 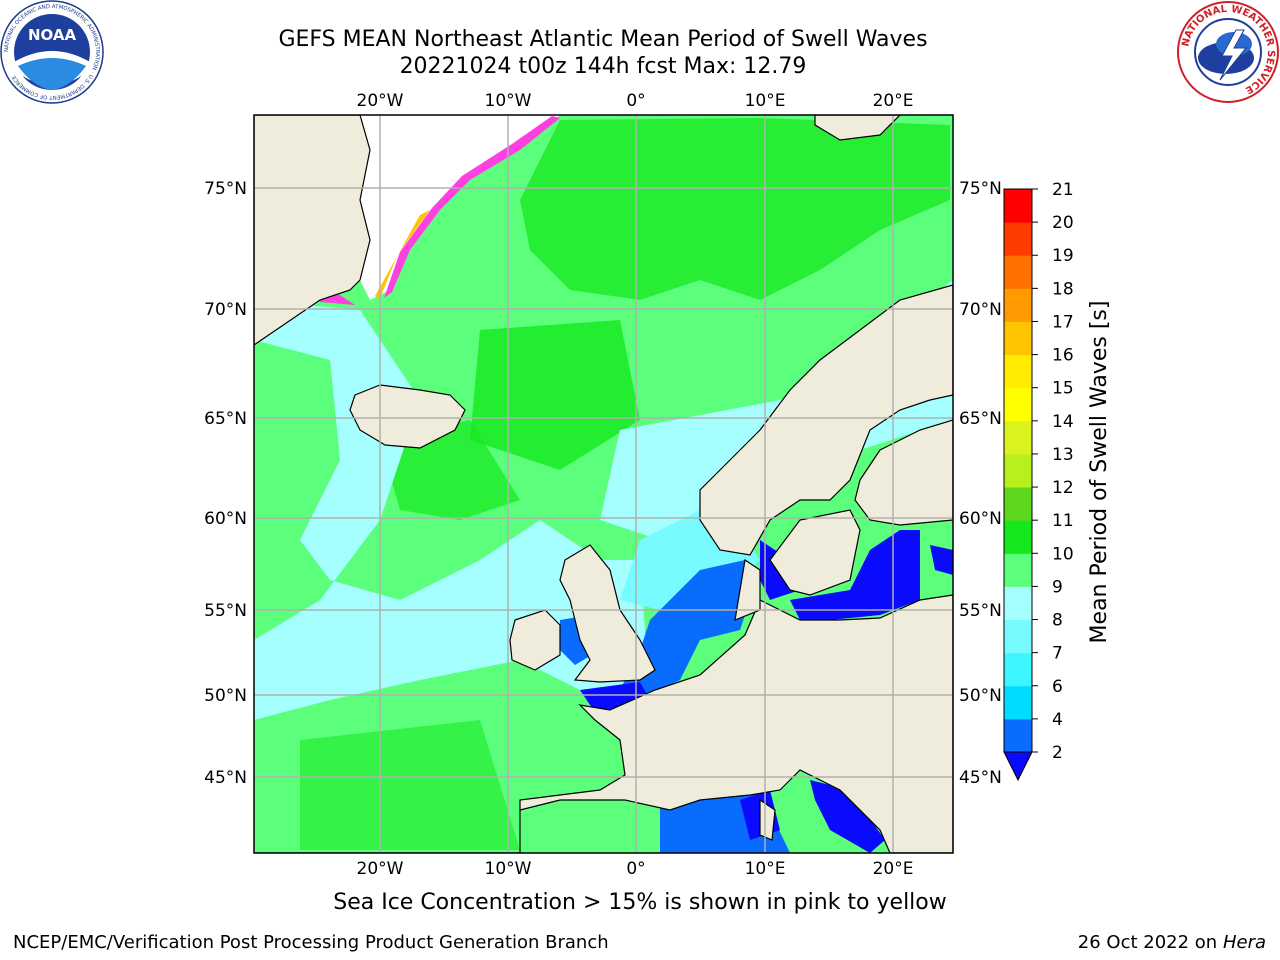 What do you see at coordinates (980, 519) in the screenshot?
I see `lat-label-right: 60°N` at bounding box center [980, 519].